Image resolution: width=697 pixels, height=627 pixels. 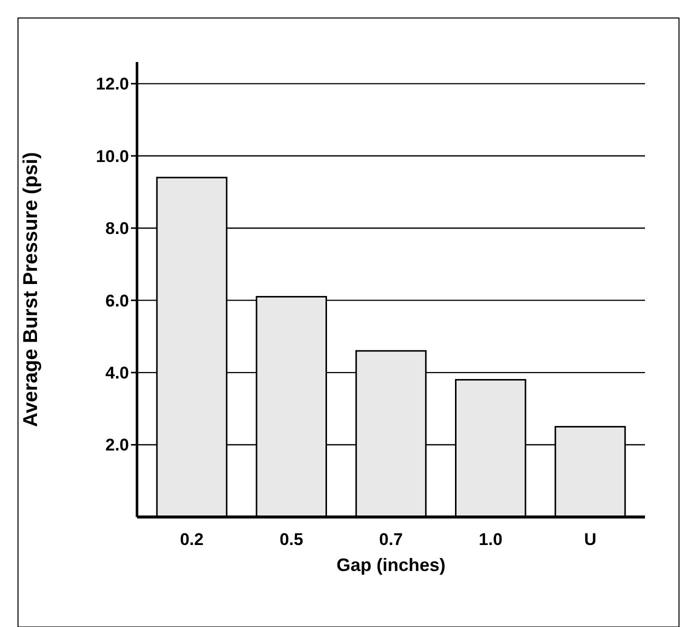 I want to click on x-tick-label: 0.7, so click(x=391, y=539).